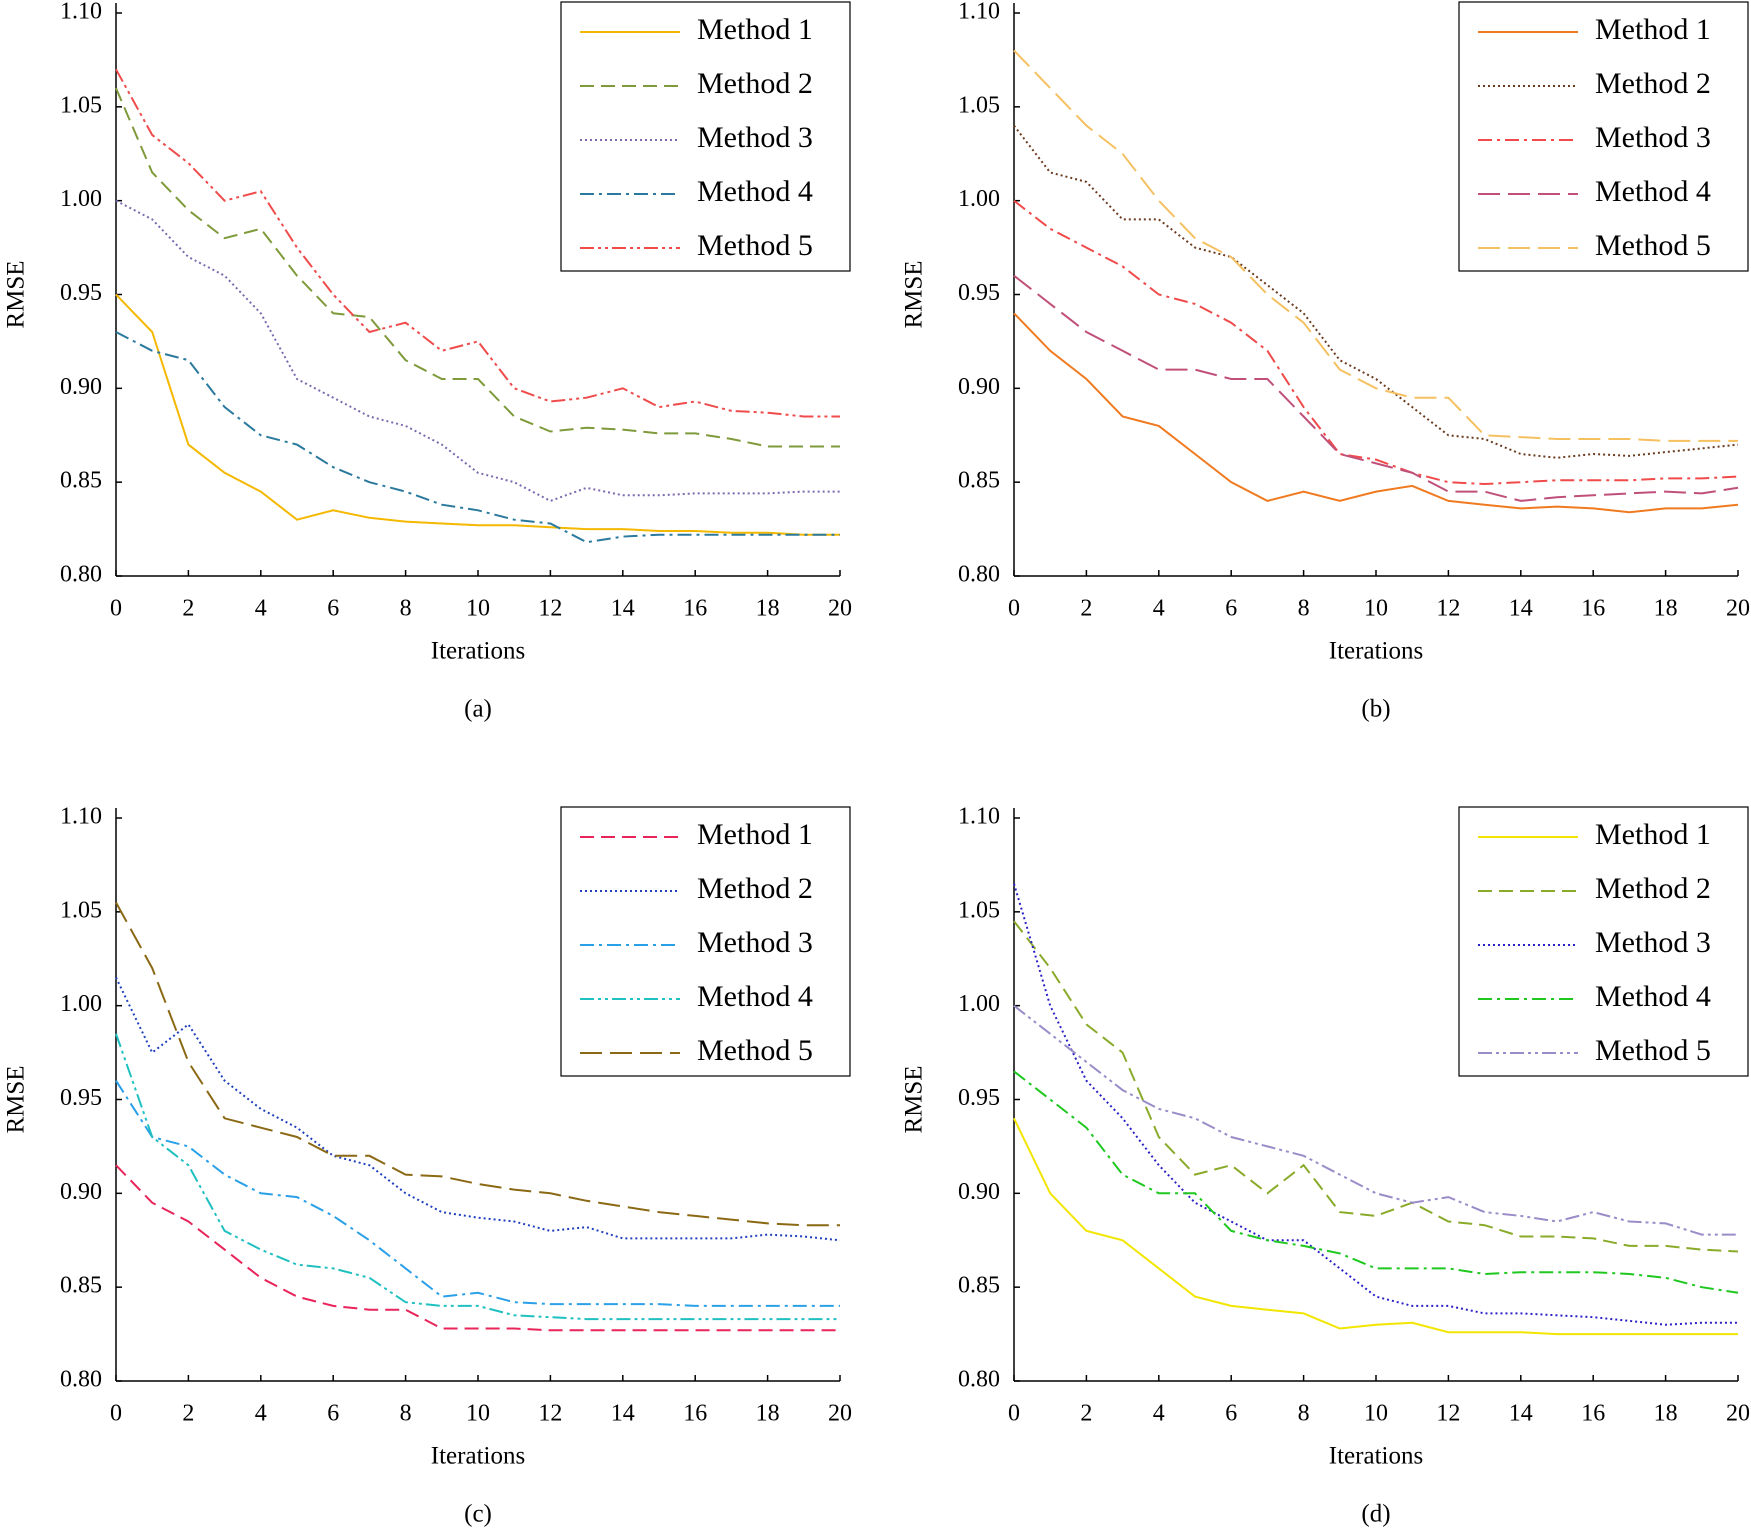 Image resolution: width=1751 pixels, height=1534 pixels. I want to click on caption: (c), so click(478, 1514).